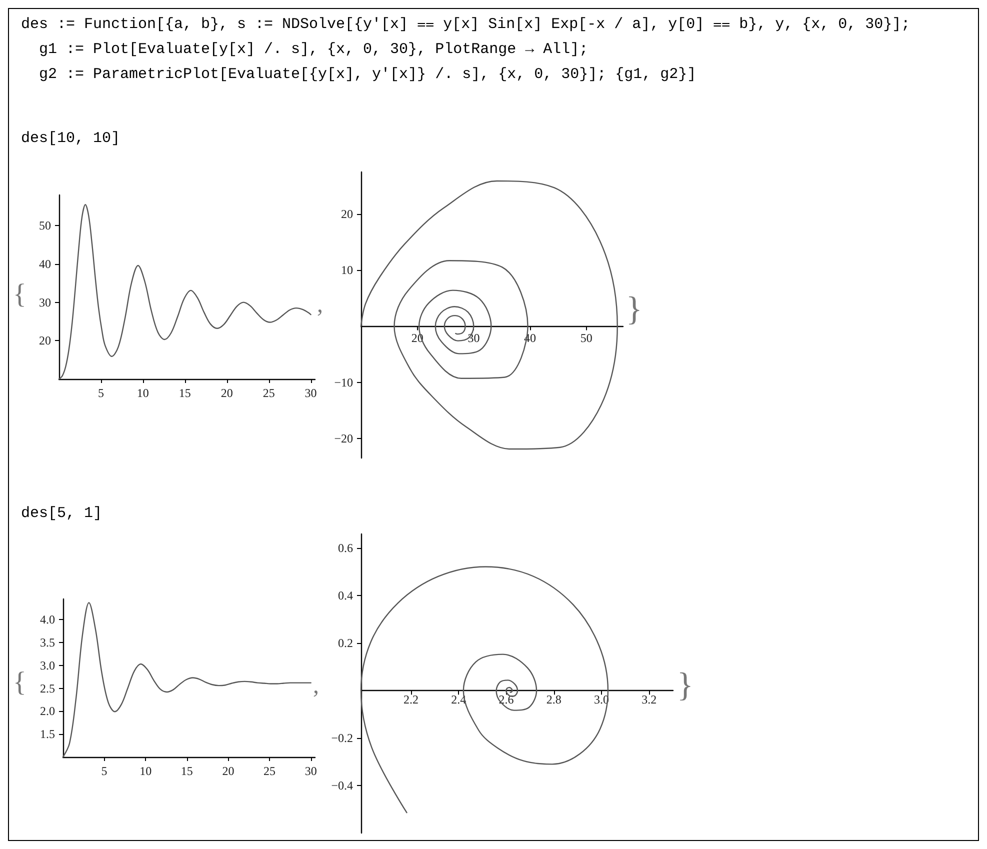 This screenshot has width=987, height=849. Describe the element at coordinates (47, 711) in the screenshot. I see `y-tick-label: 2.0` at that location.